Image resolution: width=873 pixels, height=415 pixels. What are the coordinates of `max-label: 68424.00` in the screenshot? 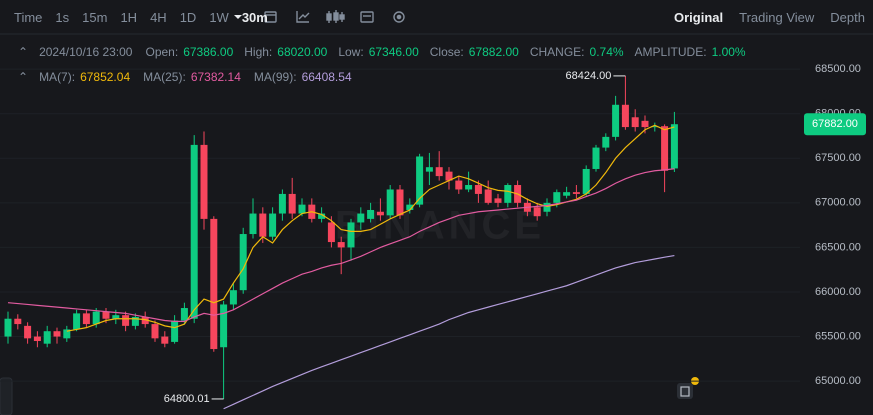 It's located at (589, 76).